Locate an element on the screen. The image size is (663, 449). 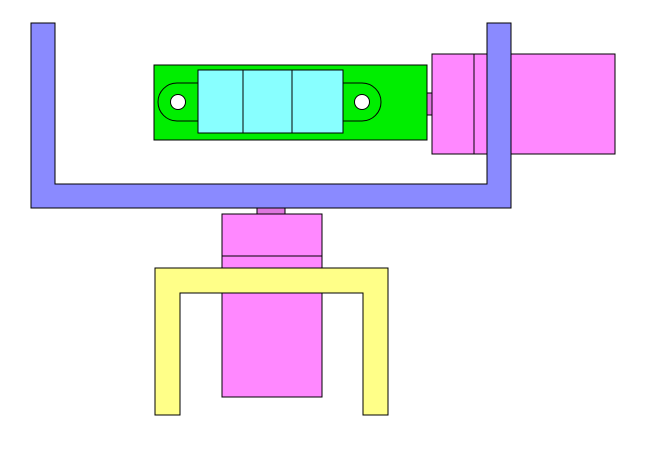
pan-servo-lower-body is located at coordinates (272, 345).